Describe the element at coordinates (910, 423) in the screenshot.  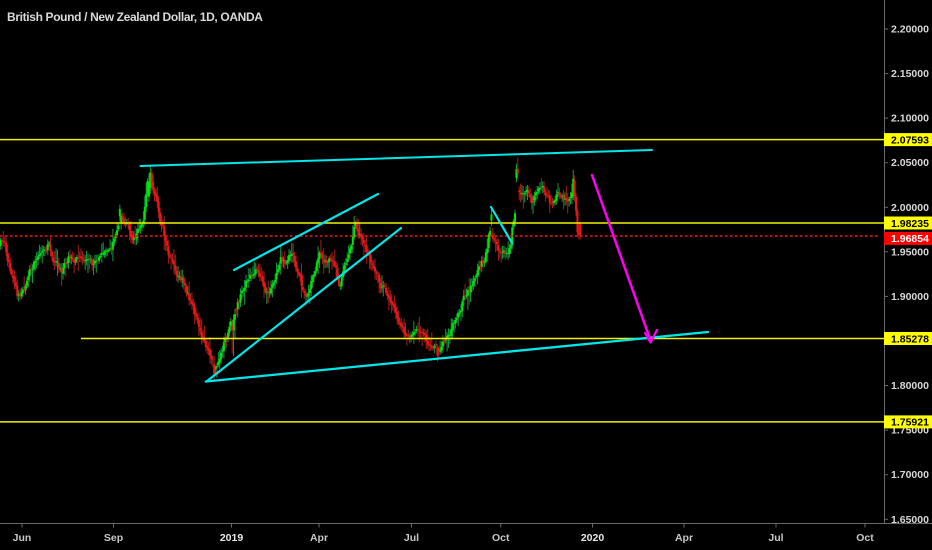
I see `svg-text: 1.75921` at that location.